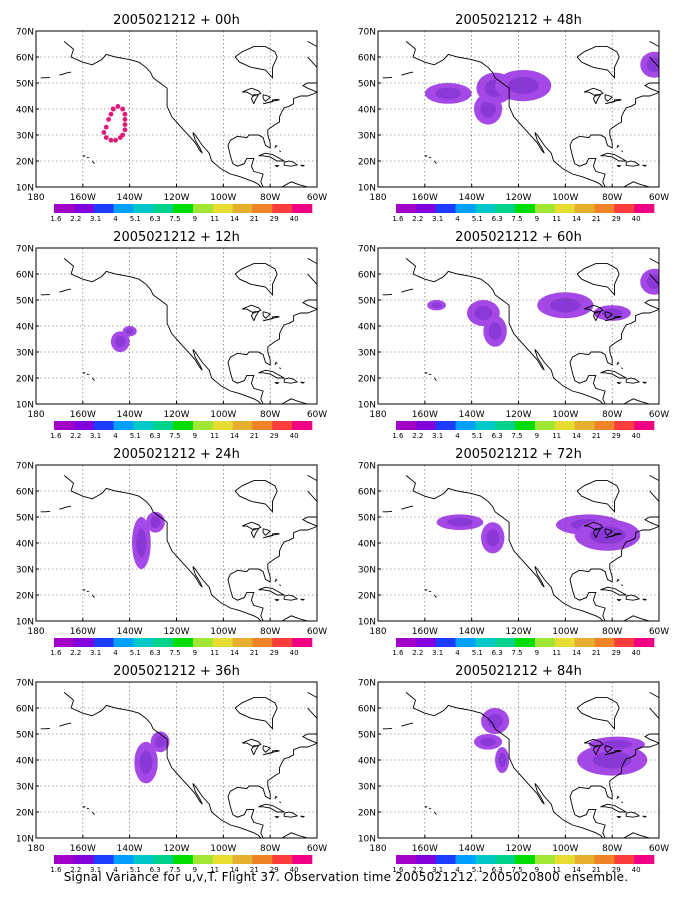 This screenshot has width=692, height=900. Describe the element at coordinates (636, 436) in the screenshot. I see `colorbar-label: 40` at that location.